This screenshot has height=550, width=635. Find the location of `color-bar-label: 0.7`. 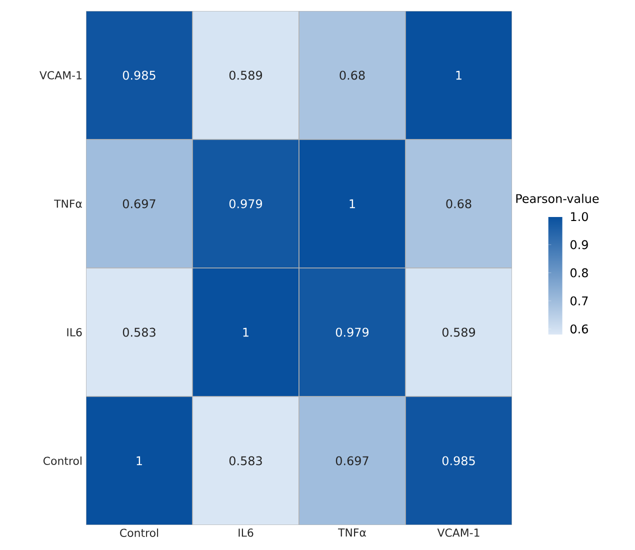

color-bar-label: 0.7 is located at coordinates (579, 301).